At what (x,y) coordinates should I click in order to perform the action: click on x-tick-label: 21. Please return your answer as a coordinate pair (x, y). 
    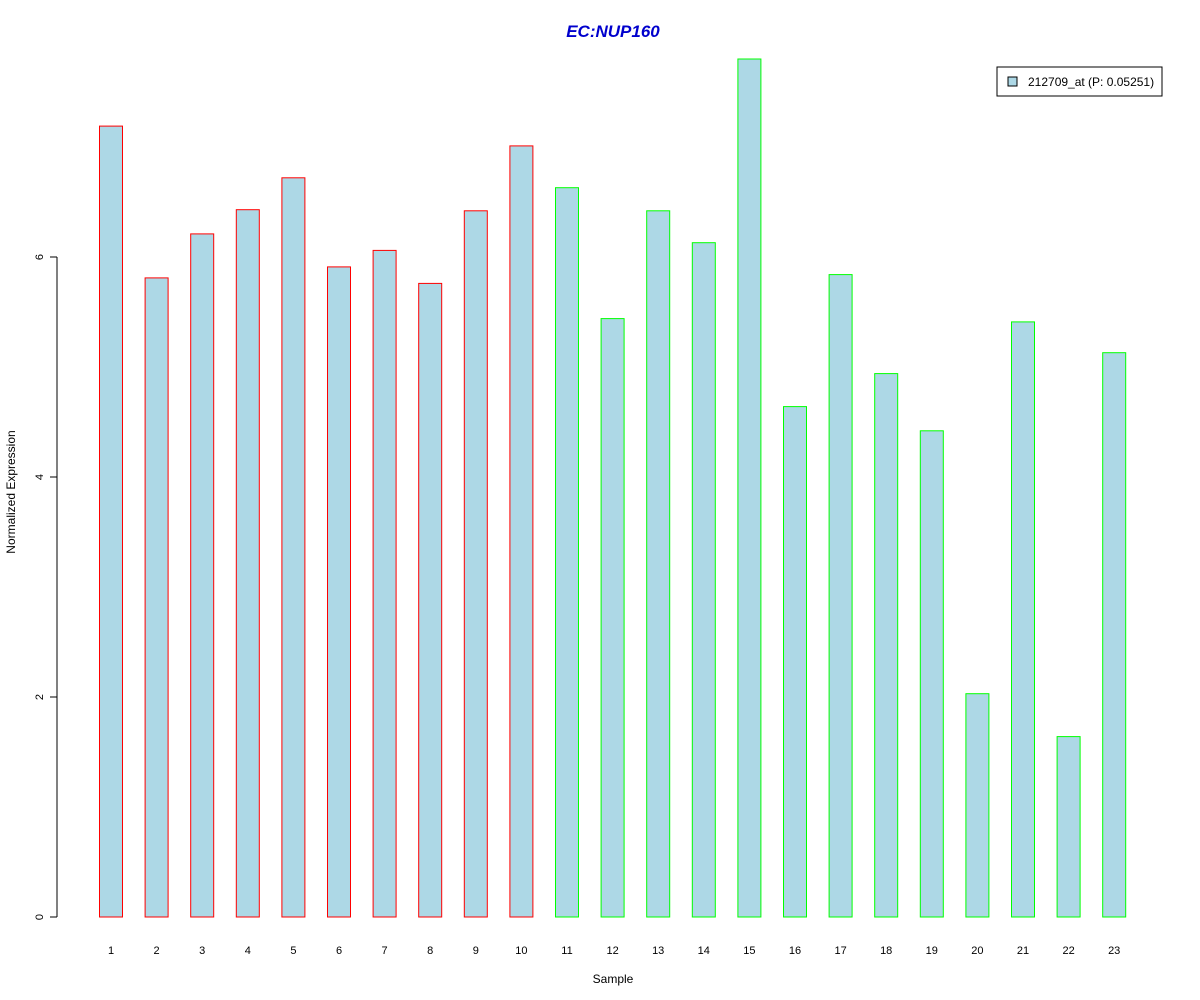
    Looking at the image, I should click on (1023, 951).